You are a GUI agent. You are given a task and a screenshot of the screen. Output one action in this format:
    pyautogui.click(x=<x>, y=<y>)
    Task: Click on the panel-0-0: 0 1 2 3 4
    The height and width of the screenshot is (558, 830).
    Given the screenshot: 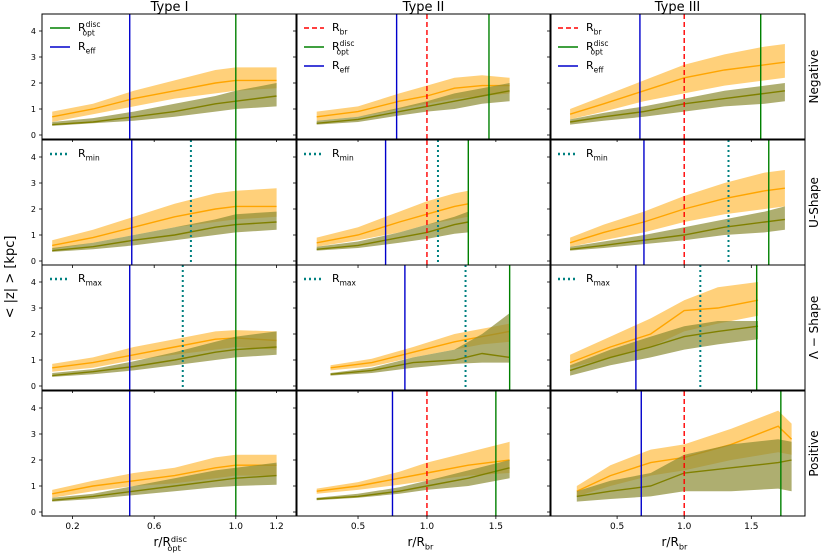 What is the action you would take?
    pyautogui.click(x=164, y=77)
    